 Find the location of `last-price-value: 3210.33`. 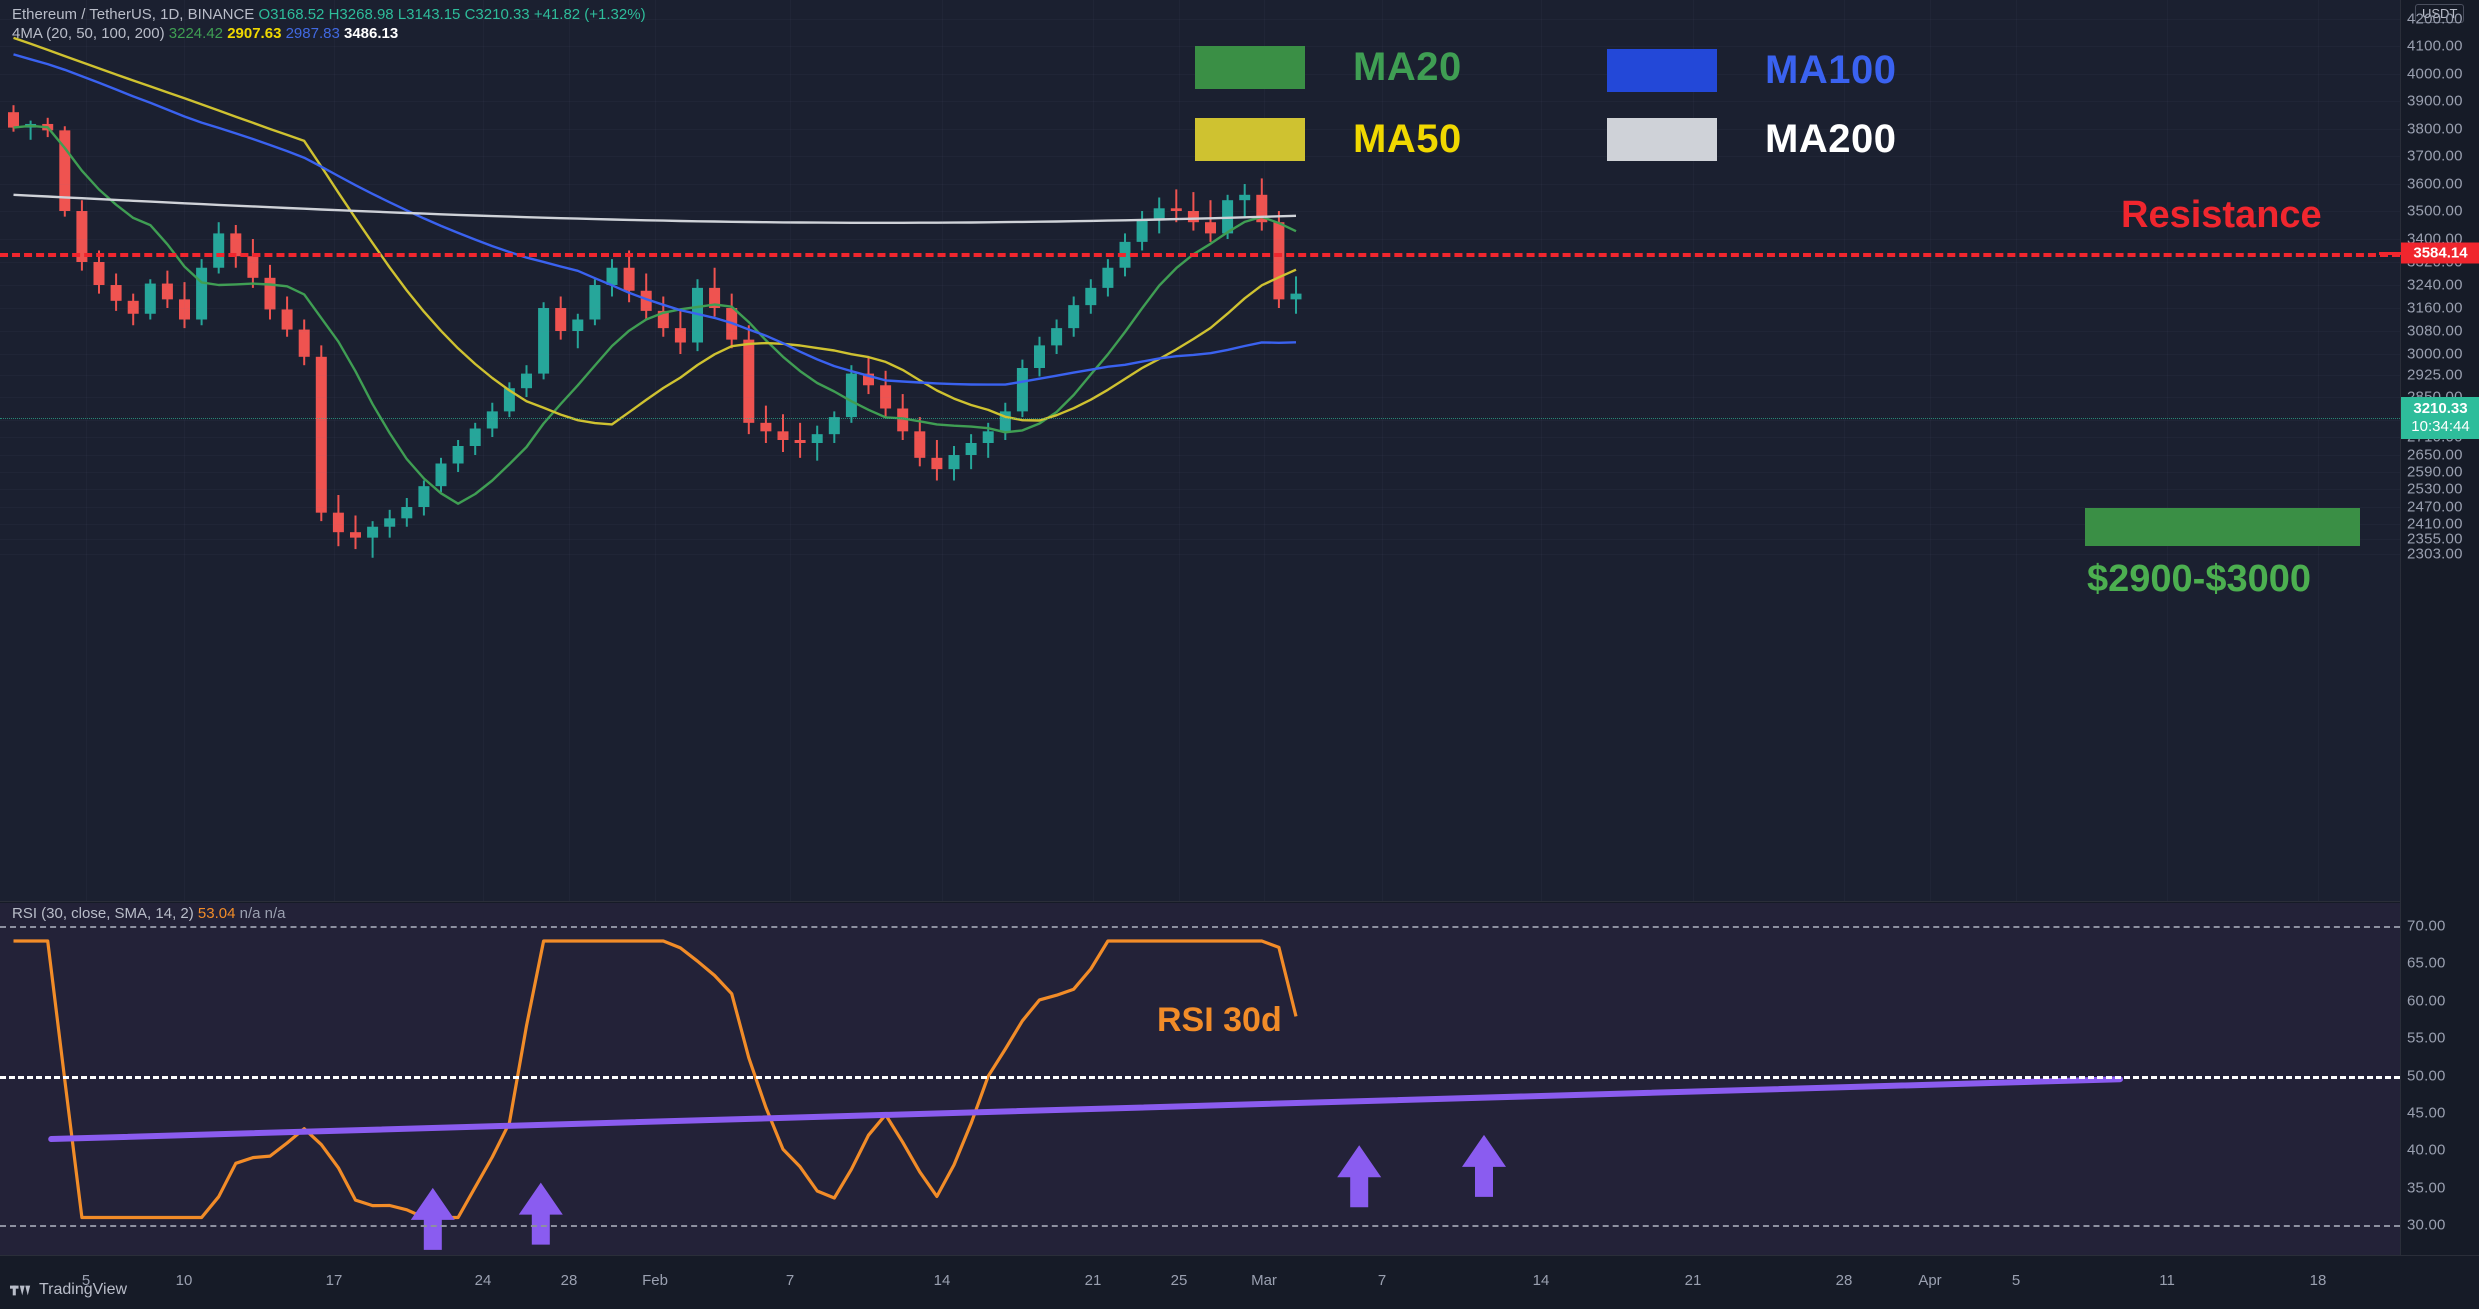

last-price-value: 3210.33 is located at coordinates (2440, 408).